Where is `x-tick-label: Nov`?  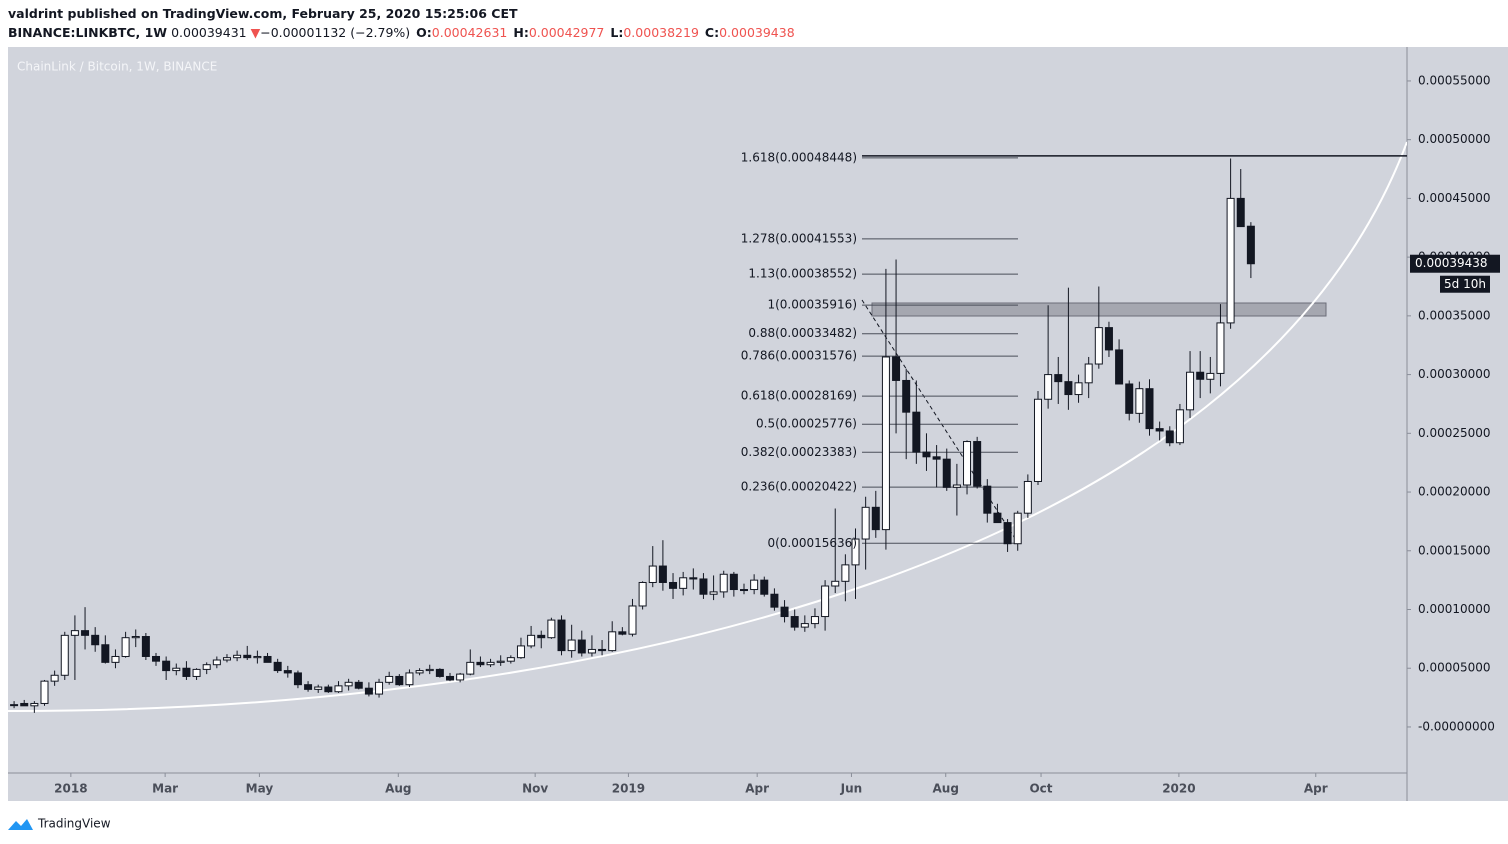
x-tick-label: Nov is located at coordinates (535, 789).